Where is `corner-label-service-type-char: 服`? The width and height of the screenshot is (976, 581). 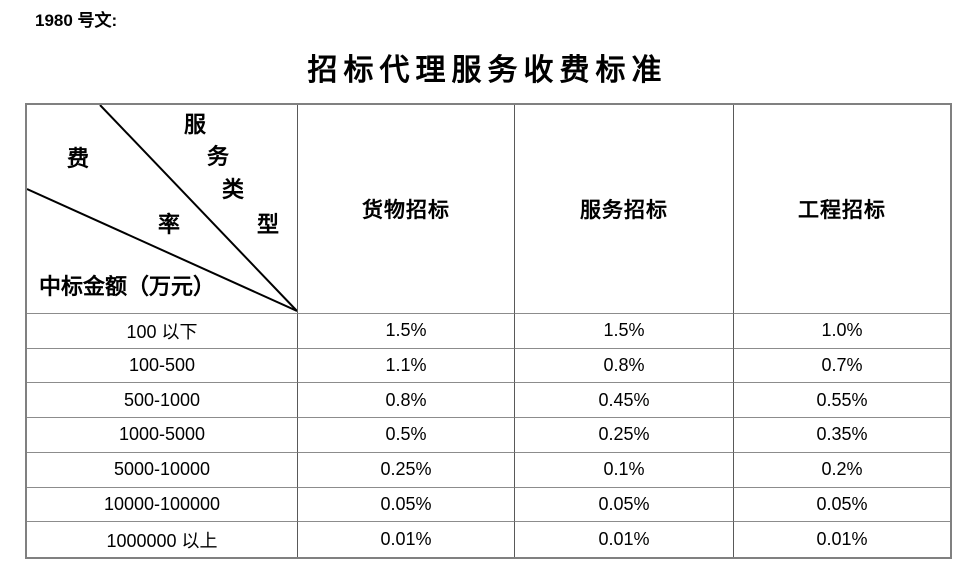 corner-label-service-type-char: 服 is located at coordinates (195, 124).